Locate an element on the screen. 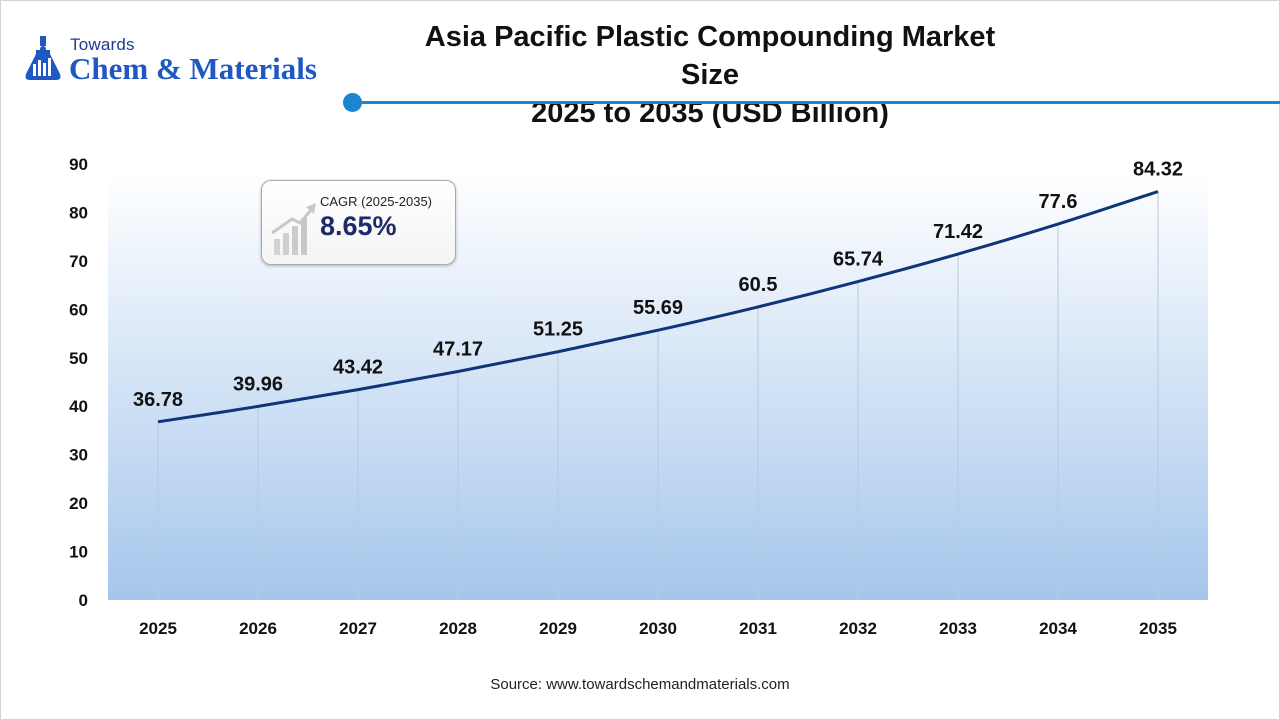  brand-logo: Towards Chem & Materials is located at coordinates (182, 60).